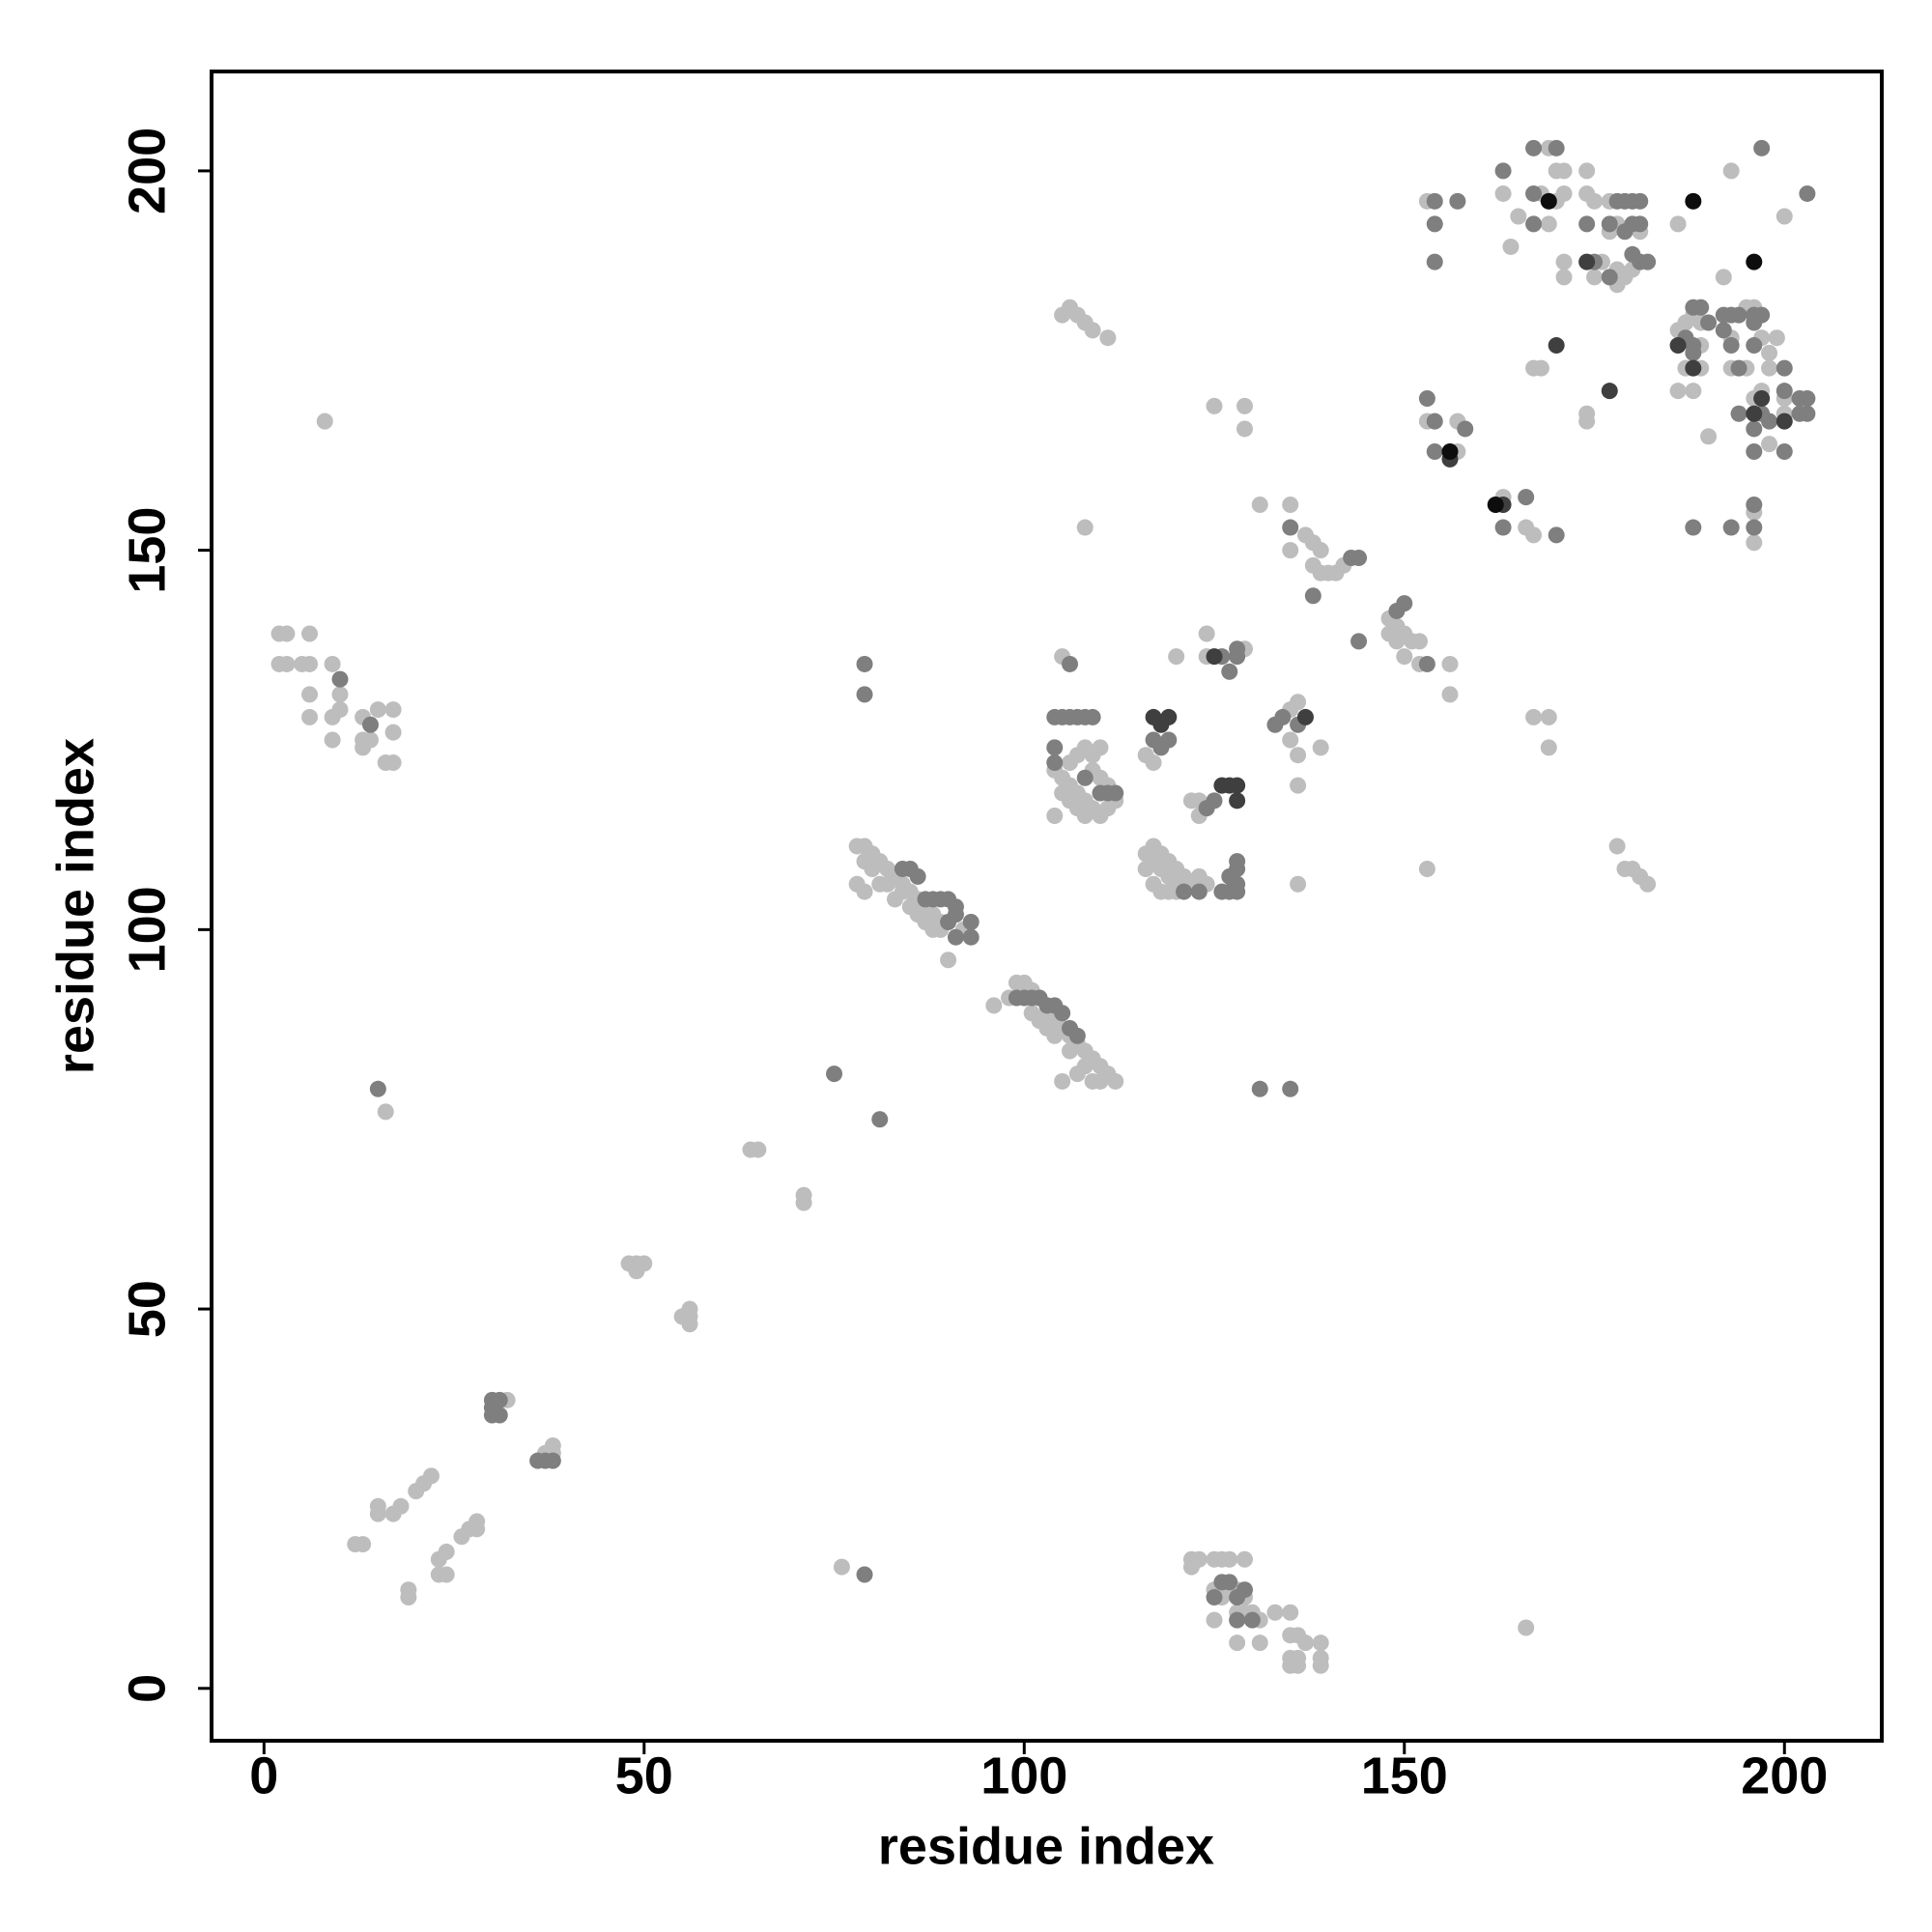  Describe the element at coordinates (1024, 1775) in the screenshot. I see `x-tick-label: 100` at that location.